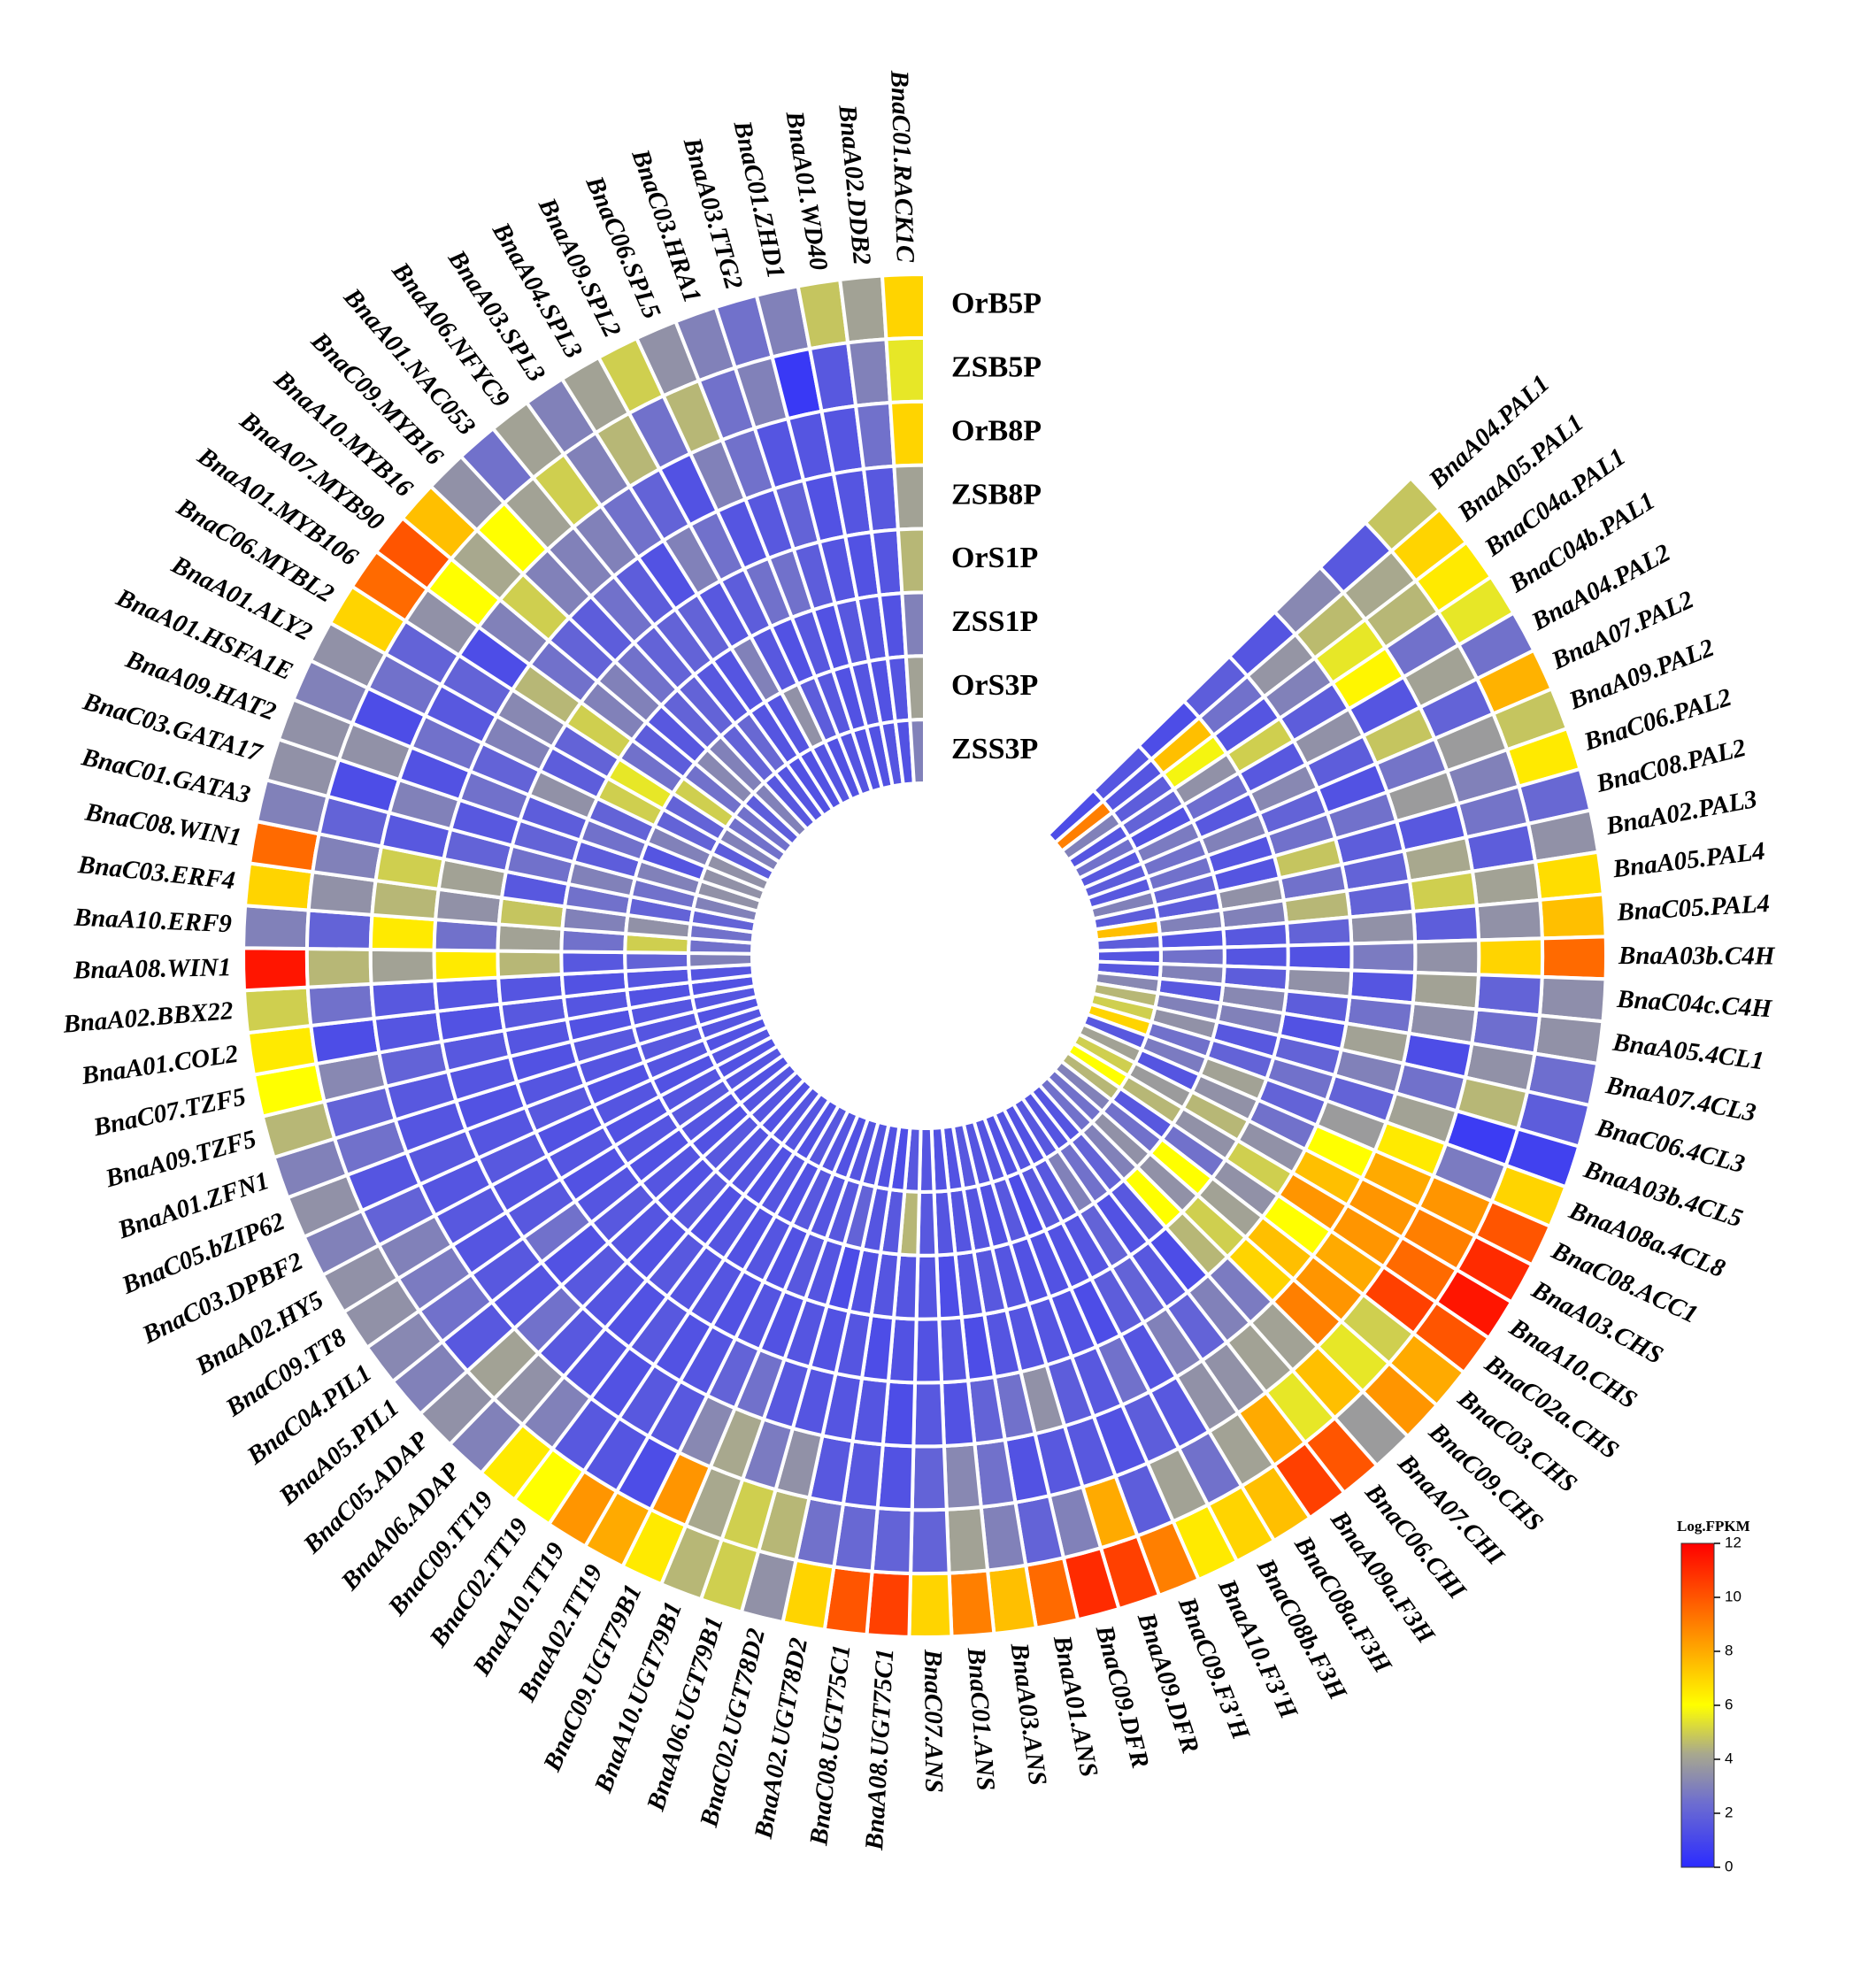  I want to click on gene-label: BnaA07.4CL3, so click(1681, 1099).